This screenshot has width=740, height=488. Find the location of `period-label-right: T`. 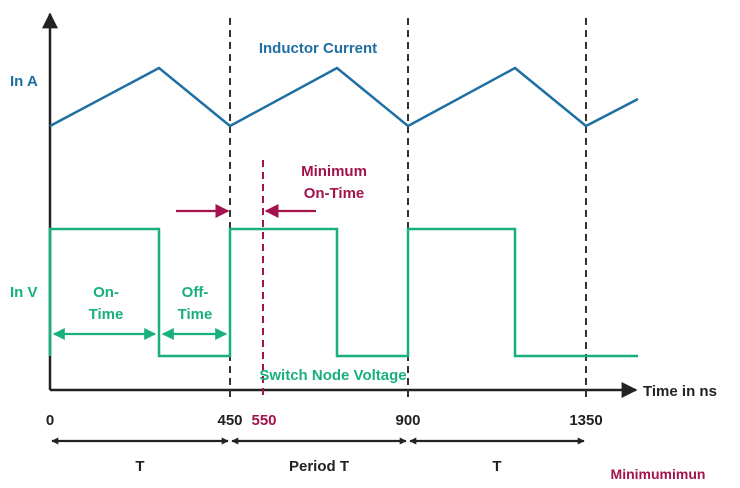

period-label-right: T is located at coordinates (496, 466).